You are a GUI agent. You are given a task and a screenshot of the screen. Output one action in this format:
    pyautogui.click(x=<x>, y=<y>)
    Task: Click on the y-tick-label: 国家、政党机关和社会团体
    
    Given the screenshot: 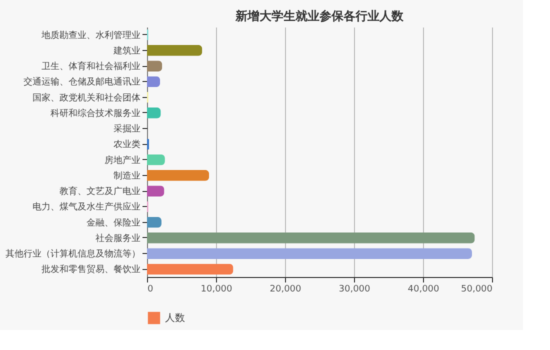 What is the action you would take?
    pyautogui.click(x=86, y=98)
    